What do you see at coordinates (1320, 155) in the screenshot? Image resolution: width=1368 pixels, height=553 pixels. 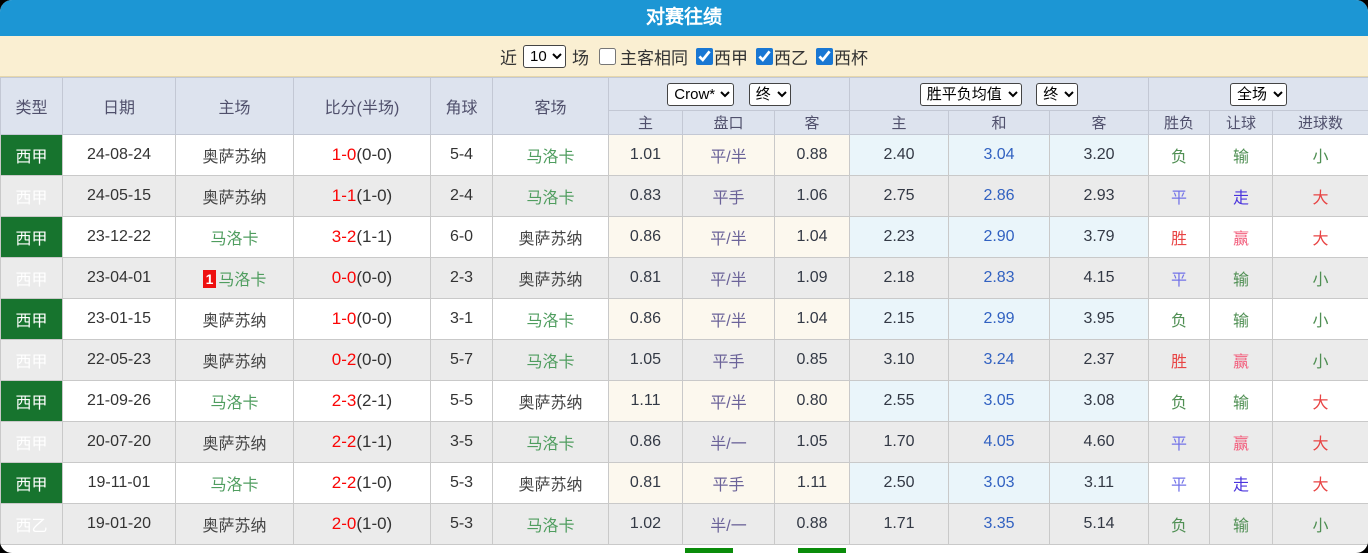 I see `goals-result-cell: 小` at bounding box center [1320, 155].